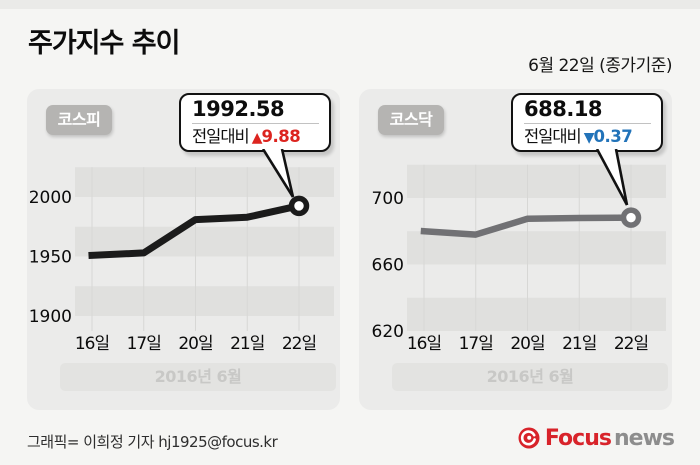 This screenshot has width=700, height=465. I want to click on y-tick-label: 2000, so click(50, 198).